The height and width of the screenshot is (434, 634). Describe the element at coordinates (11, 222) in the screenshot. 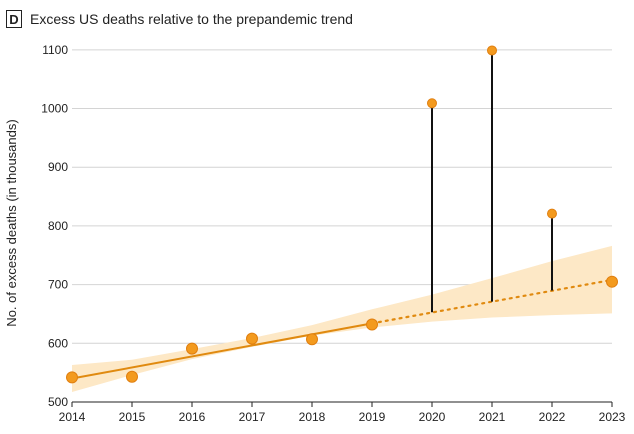

I see `y-axis-title: No. of excess deaths (in thousands)` at that location.